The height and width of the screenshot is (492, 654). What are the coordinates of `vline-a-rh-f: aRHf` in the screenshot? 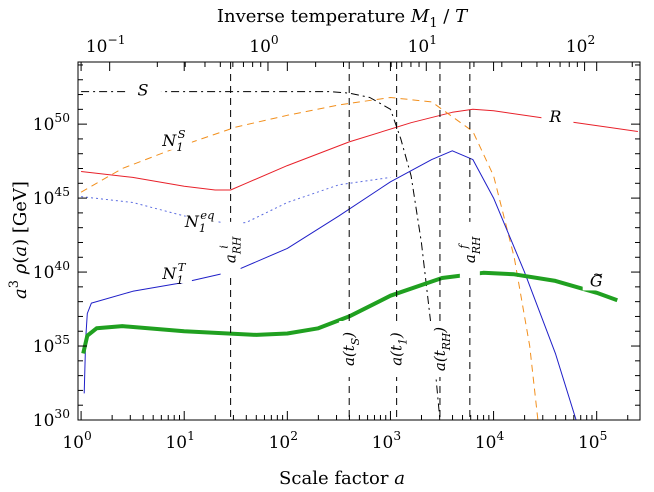 It's located at (470, 241).